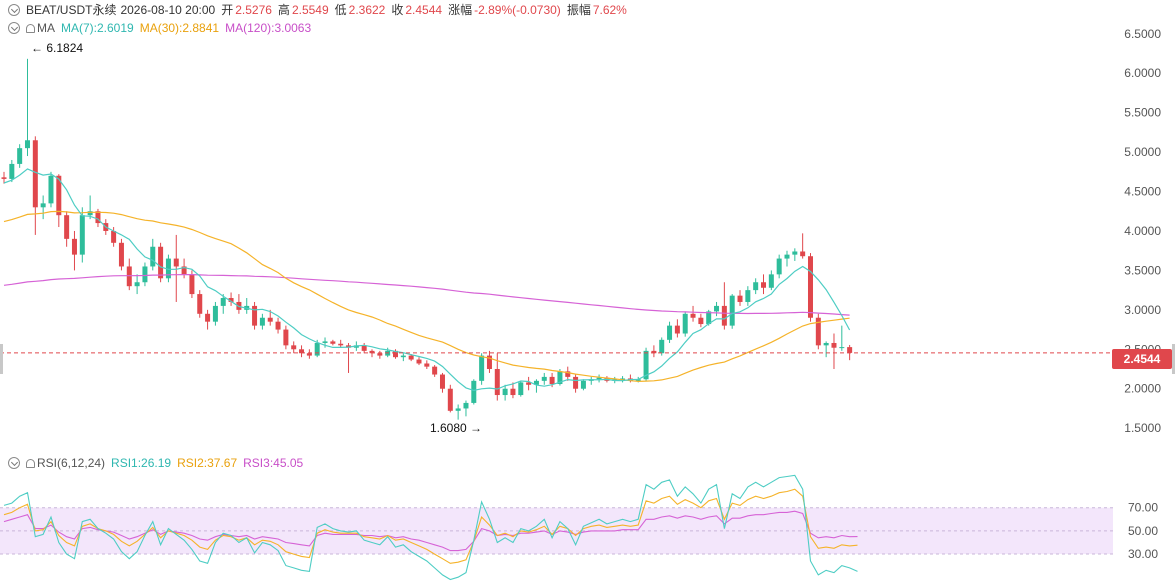 This screenshot has height=586, width=1175. What do you see at coordinates (424, 10) in the screenshot?
I see `close-value: 2.4544` at bounding box center [424, 10].